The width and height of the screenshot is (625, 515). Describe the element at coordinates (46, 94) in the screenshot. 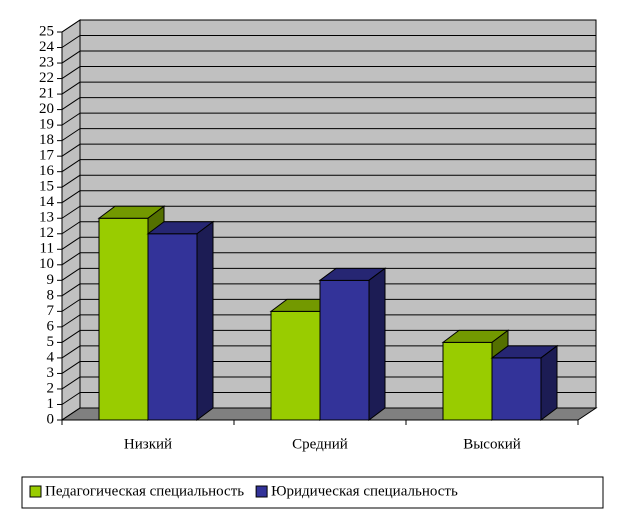

I see `y-tick-label: 21` at that location.